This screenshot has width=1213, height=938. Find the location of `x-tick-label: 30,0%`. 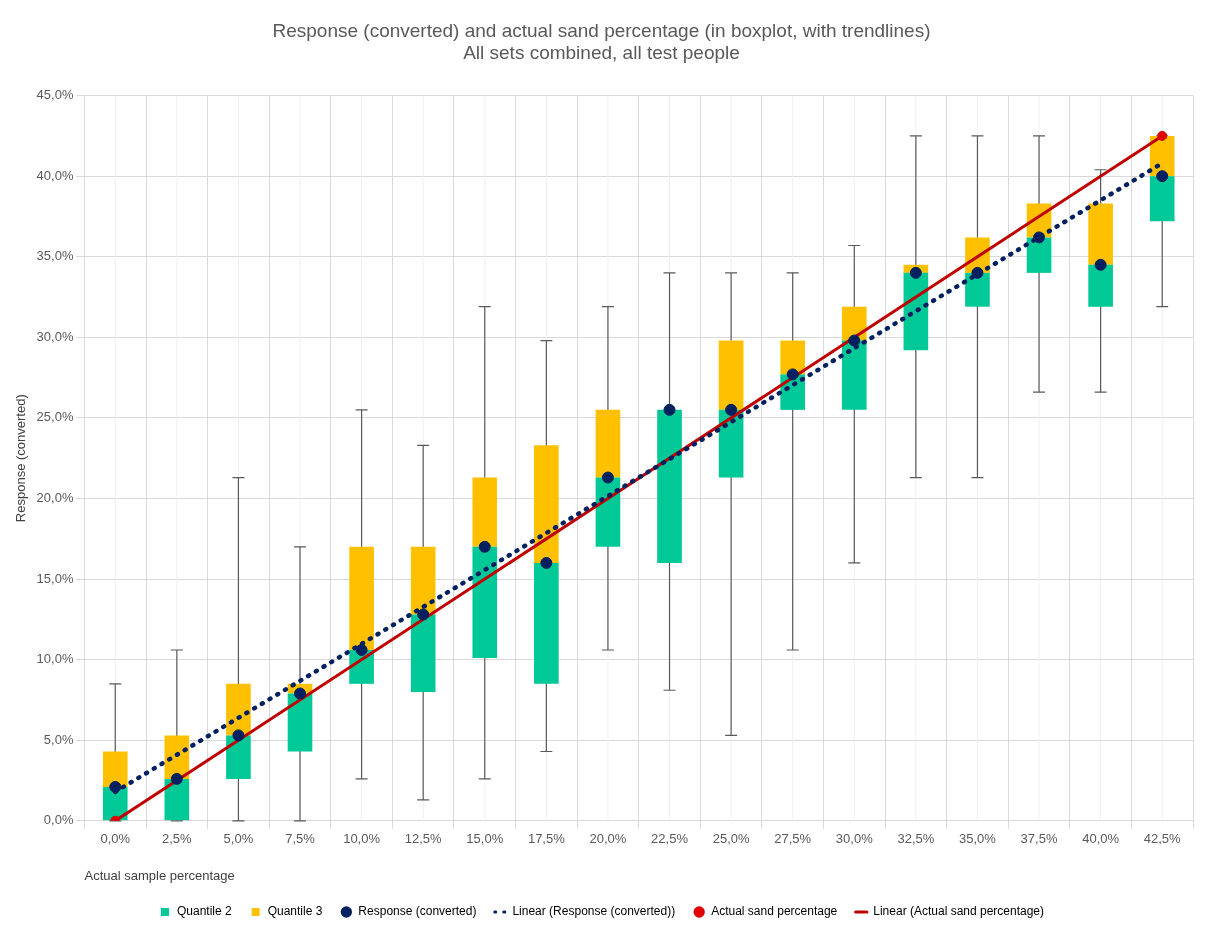

x-tick-label: 30,0% is located at coordinates (854, 839).